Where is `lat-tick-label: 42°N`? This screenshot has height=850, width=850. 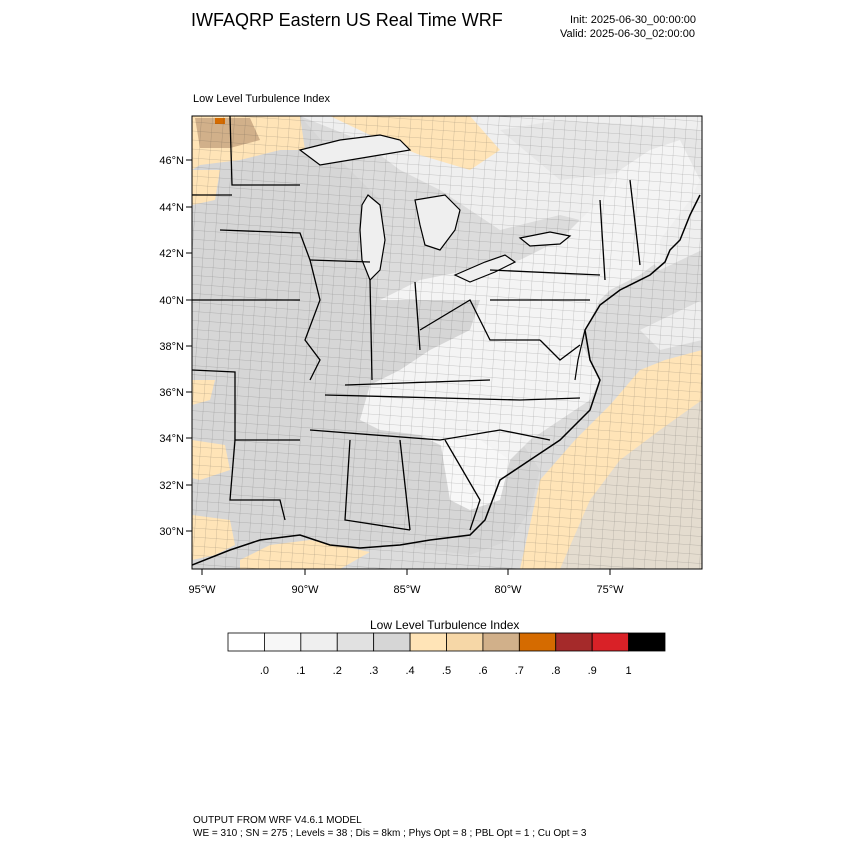 lat-tick-label: 42°N is located at coordinates (171, 254).